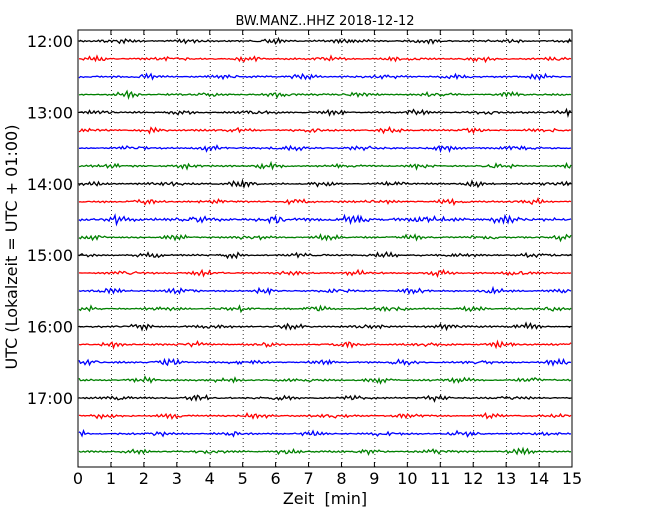 This screenshot has height=520, width=650. I want to click on x-tick-label-9: 9, so click(374, 478).